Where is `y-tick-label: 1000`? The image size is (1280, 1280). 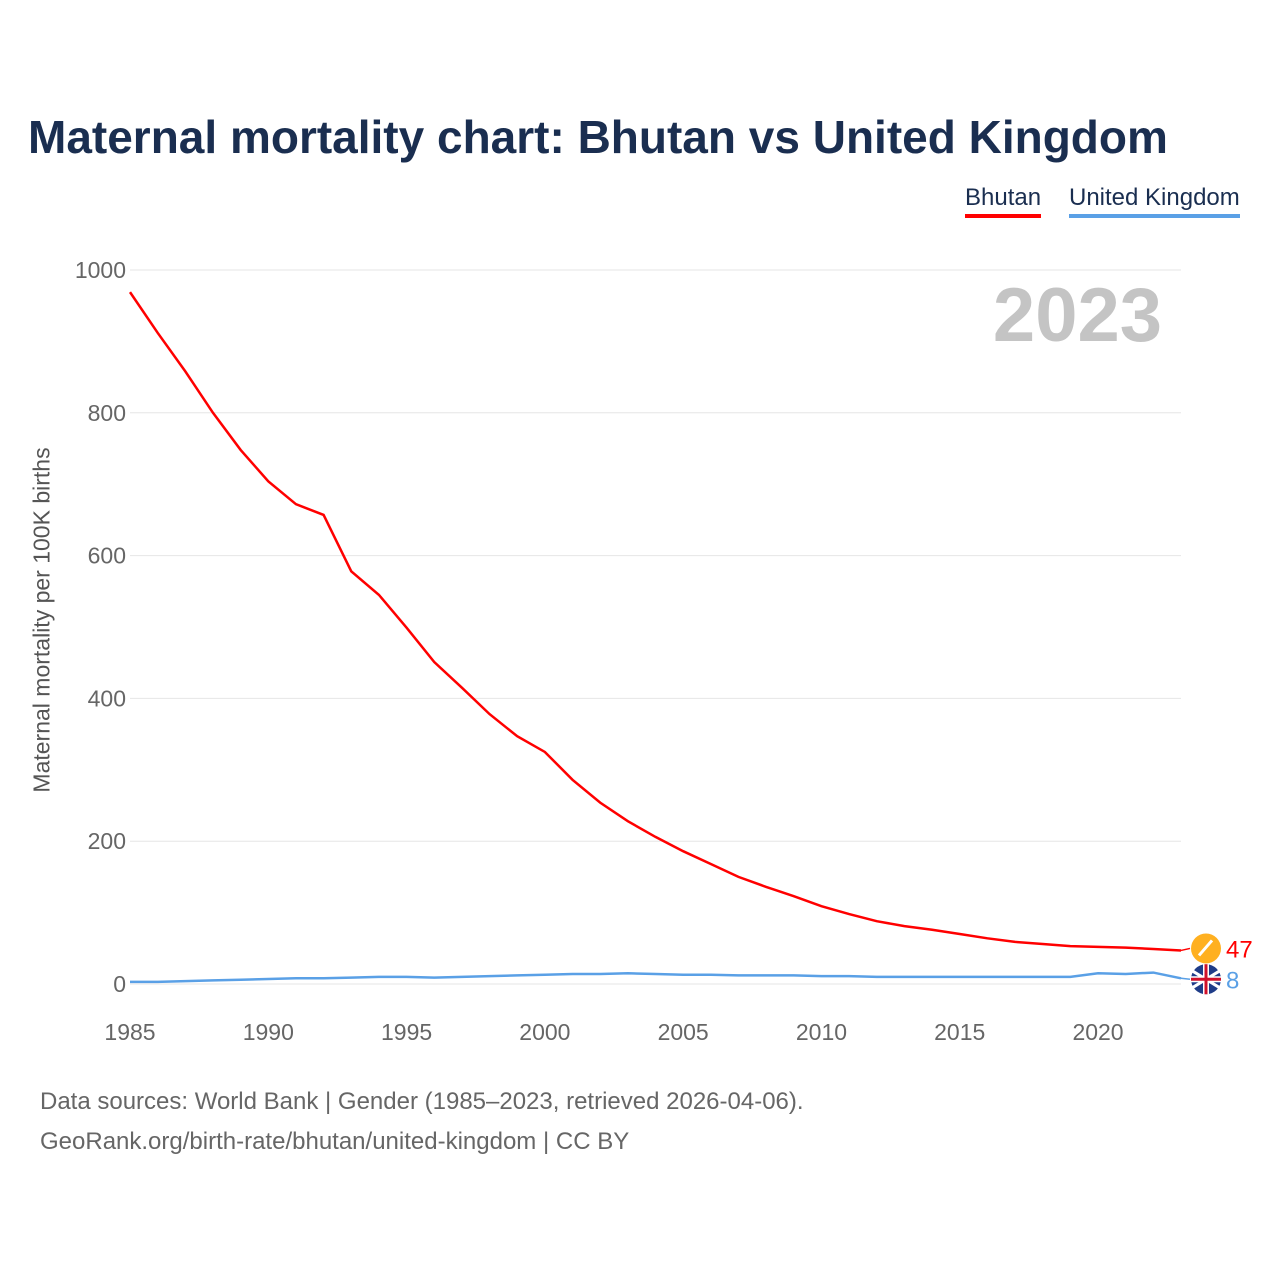
y-tick-label: 1000 is located at coordinates (100, 270).